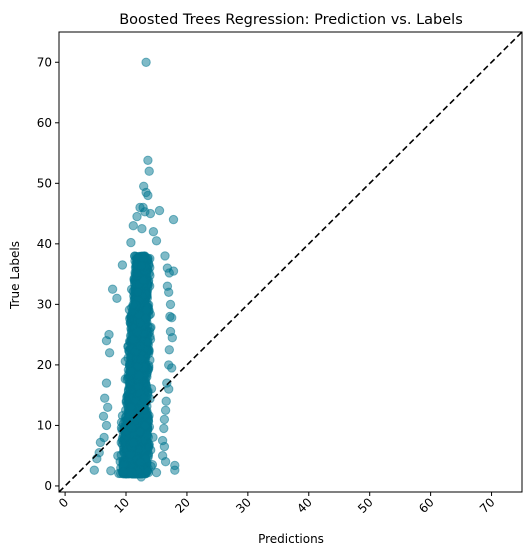  What do you see at coordinates (44, 123) in the screenshot?
I see `y-tick-label: 60` at bounding box center [44, 123].